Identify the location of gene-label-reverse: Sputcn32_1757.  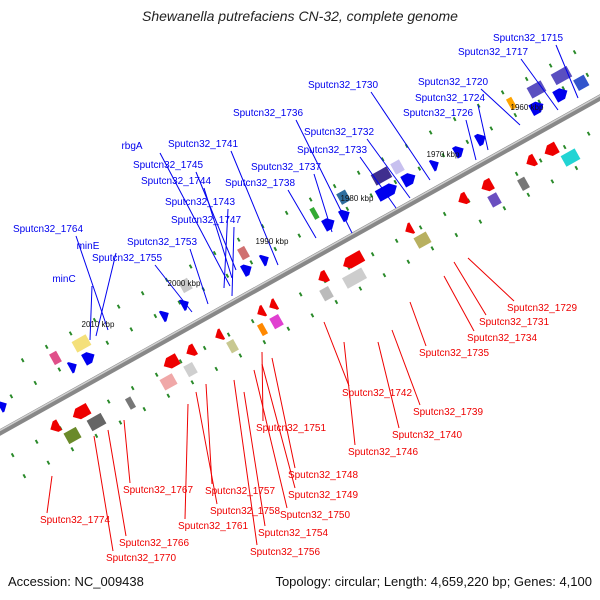
(240, 491).